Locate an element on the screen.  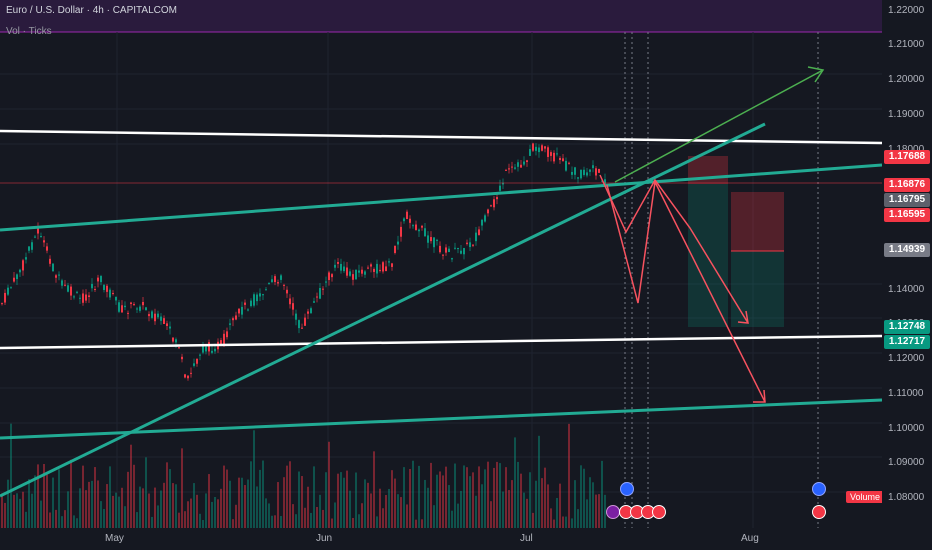
price-tick-label: 1.12000 is located at coordinates (906, 358).